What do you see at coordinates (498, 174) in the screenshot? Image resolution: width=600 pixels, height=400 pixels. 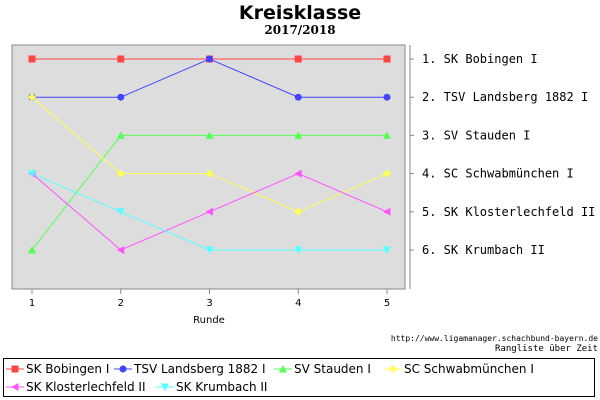 I see `rank-label: 4. SC Schwabmünchen I` at bounding box center [498, 174].